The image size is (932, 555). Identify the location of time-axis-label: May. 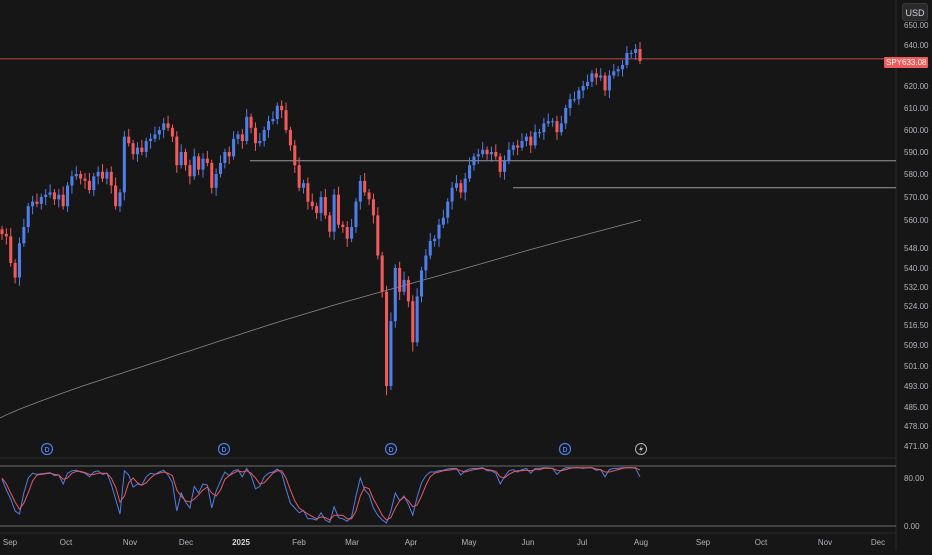
(468, 542).